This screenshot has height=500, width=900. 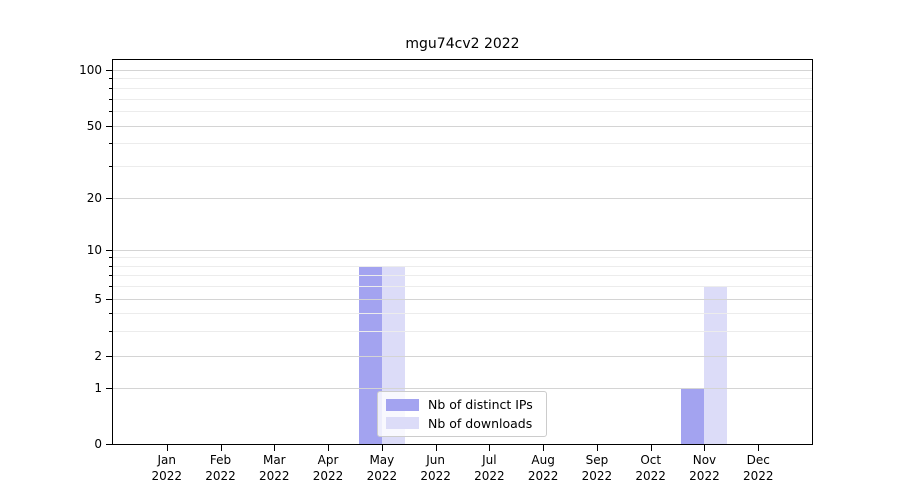 I want to click on y-tick-label: 2, so click(x=98, y=356).